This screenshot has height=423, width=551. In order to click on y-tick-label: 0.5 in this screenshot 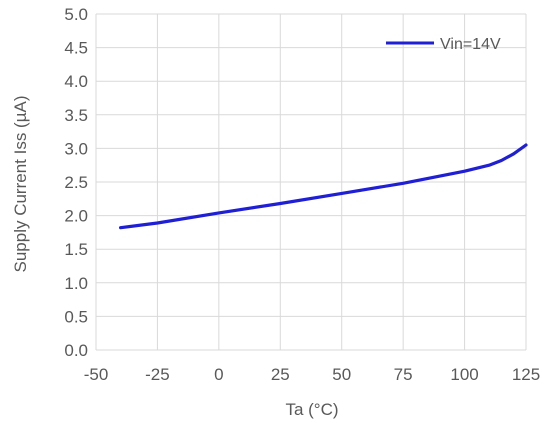, I will do `click(76, 316)`.